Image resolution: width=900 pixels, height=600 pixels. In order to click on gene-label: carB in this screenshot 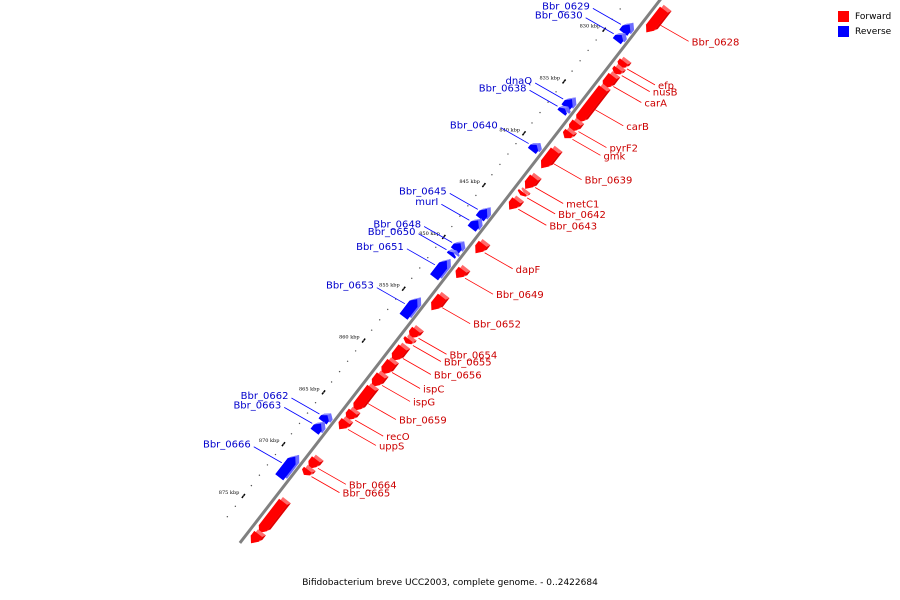, I will do `click(637, 127)`.